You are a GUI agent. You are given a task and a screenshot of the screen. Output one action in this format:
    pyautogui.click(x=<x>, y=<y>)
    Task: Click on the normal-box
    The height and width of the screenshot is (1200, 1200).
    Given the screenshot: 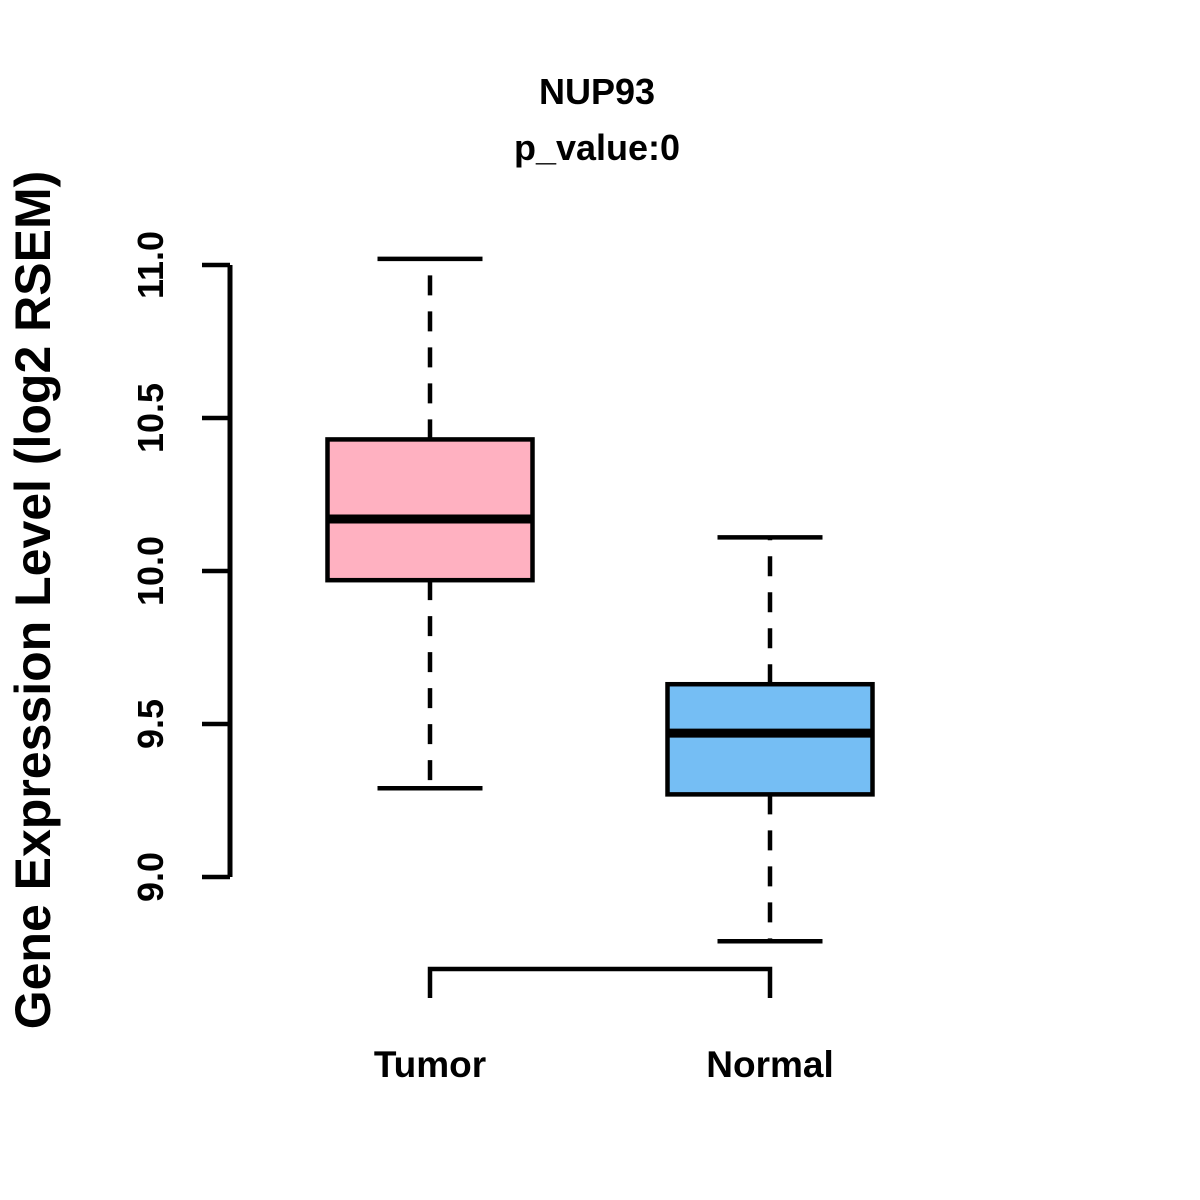 What is the action you would take?
    pyautogui.click(x=770, y=739)
    